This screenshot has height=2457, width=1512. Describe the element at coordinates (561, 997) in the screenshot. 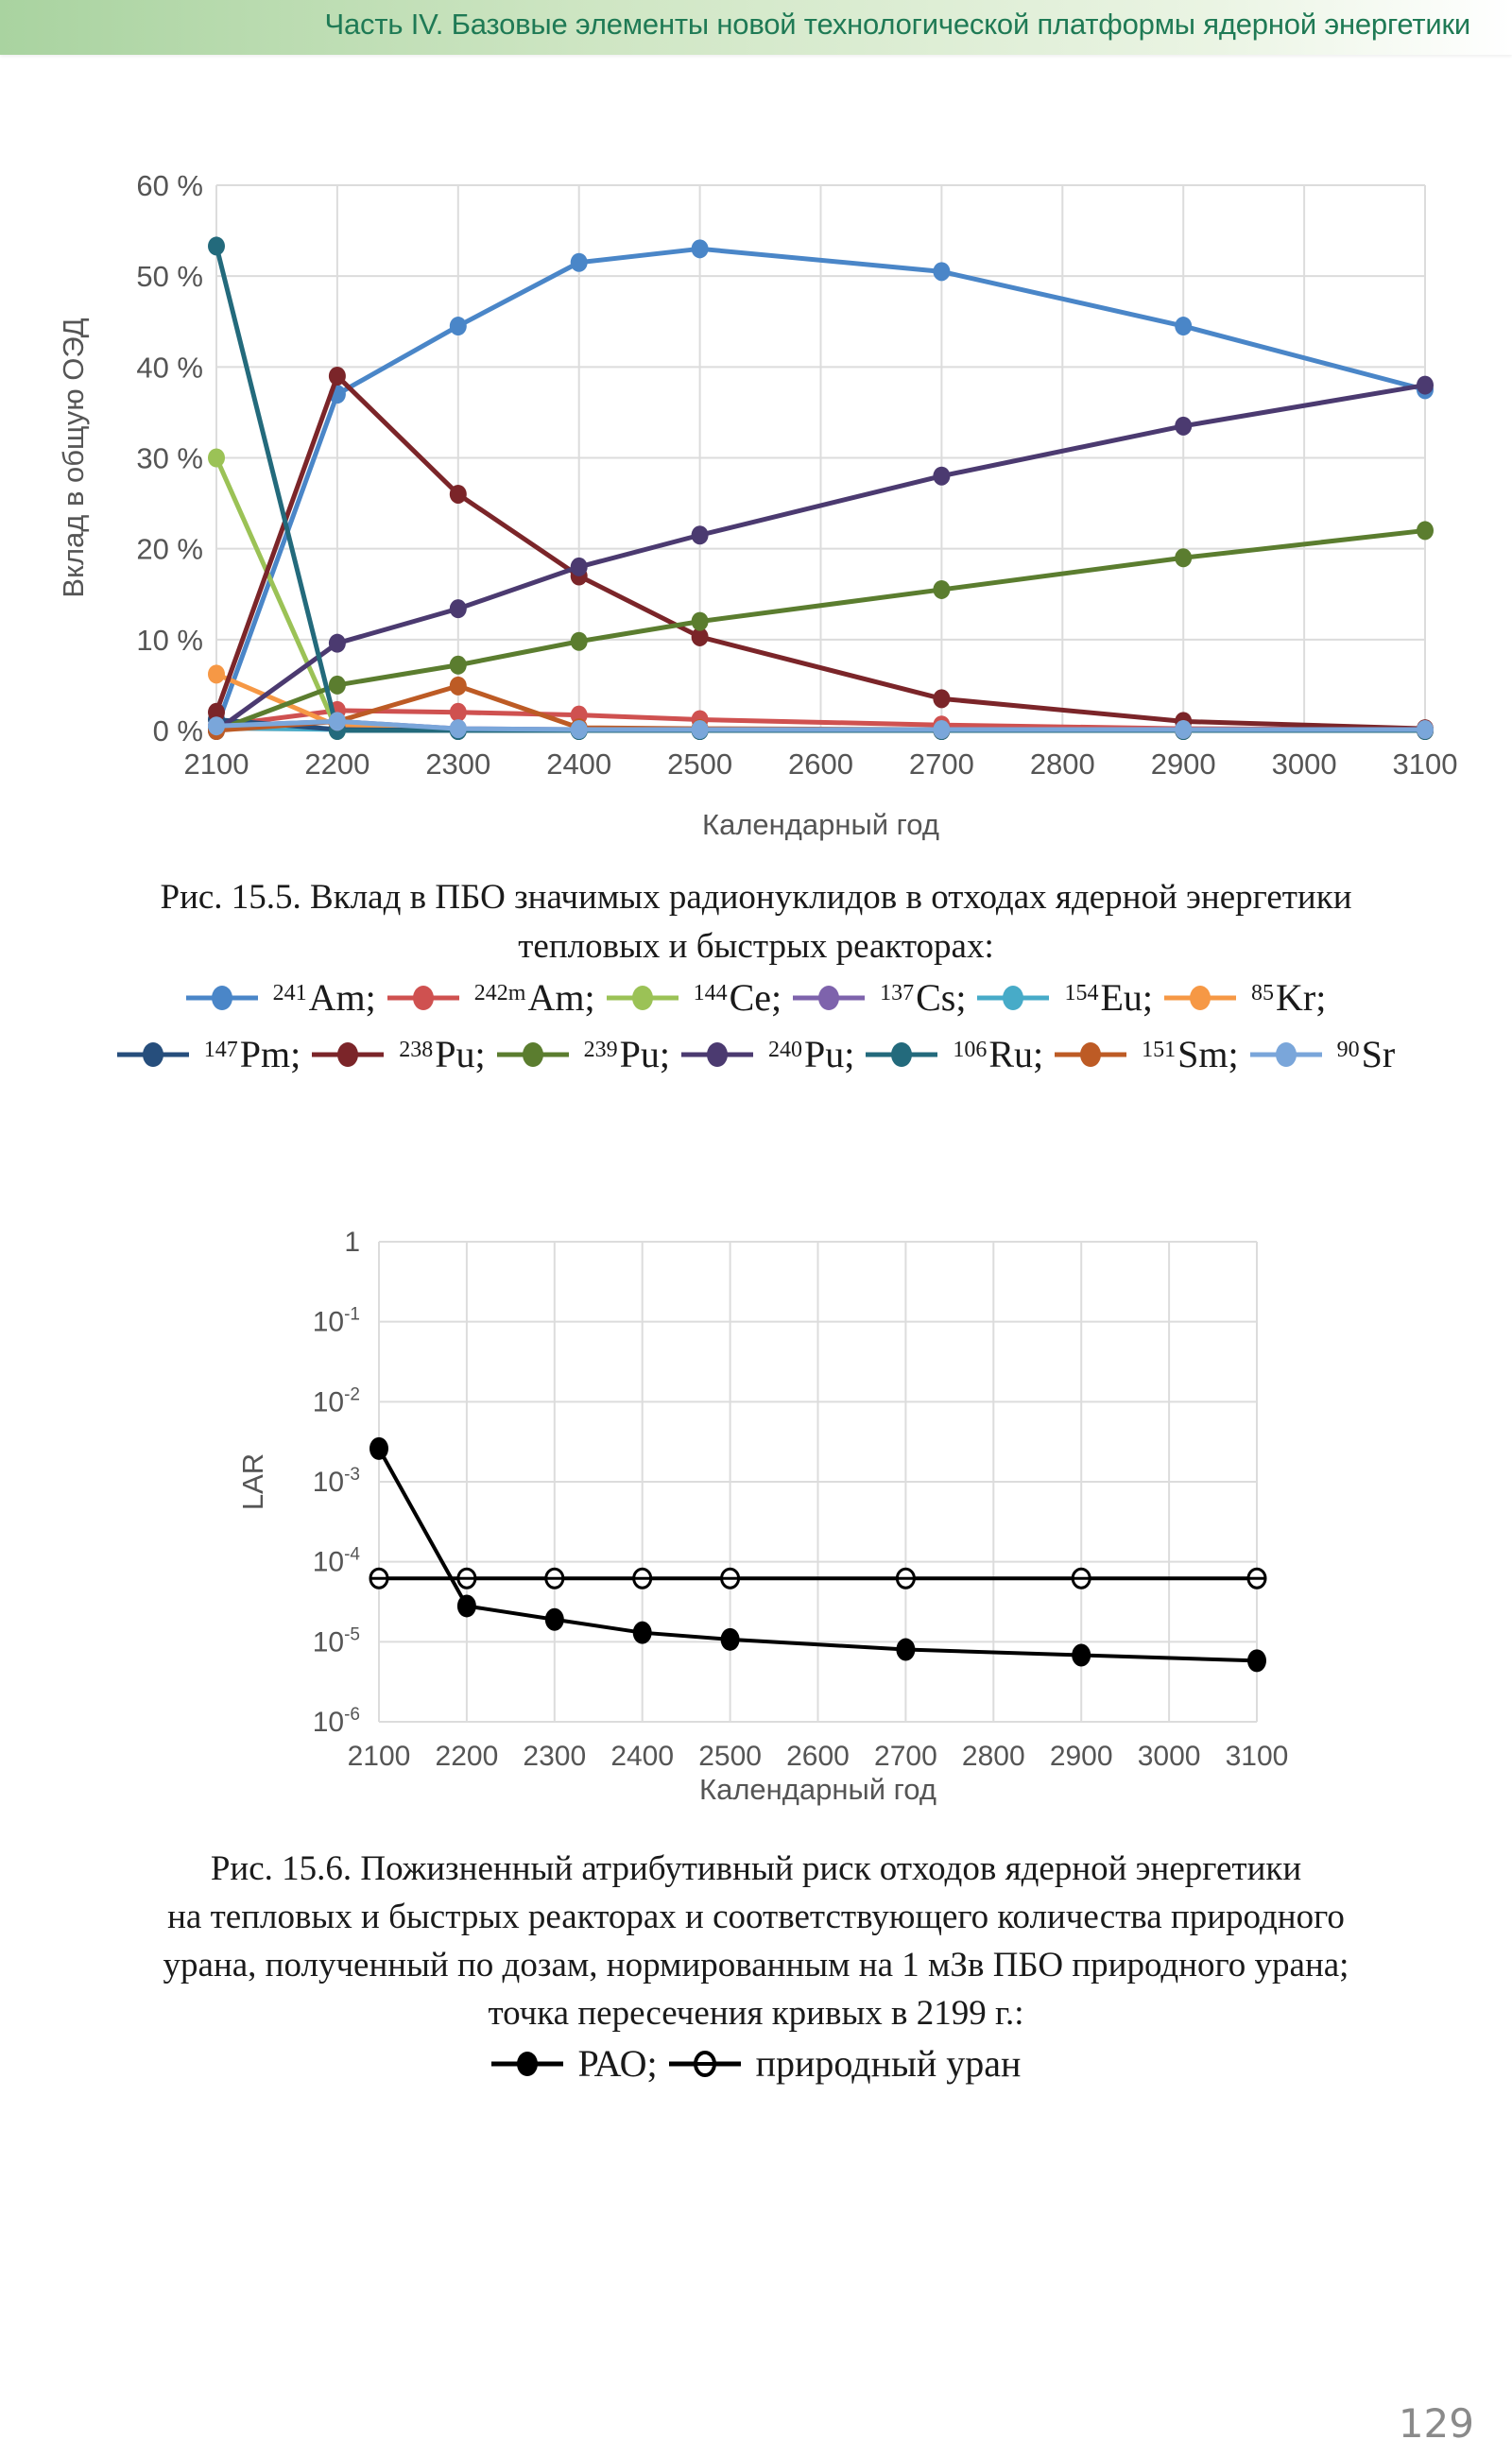

I see `legend-element-symbol: Am;` at that location.